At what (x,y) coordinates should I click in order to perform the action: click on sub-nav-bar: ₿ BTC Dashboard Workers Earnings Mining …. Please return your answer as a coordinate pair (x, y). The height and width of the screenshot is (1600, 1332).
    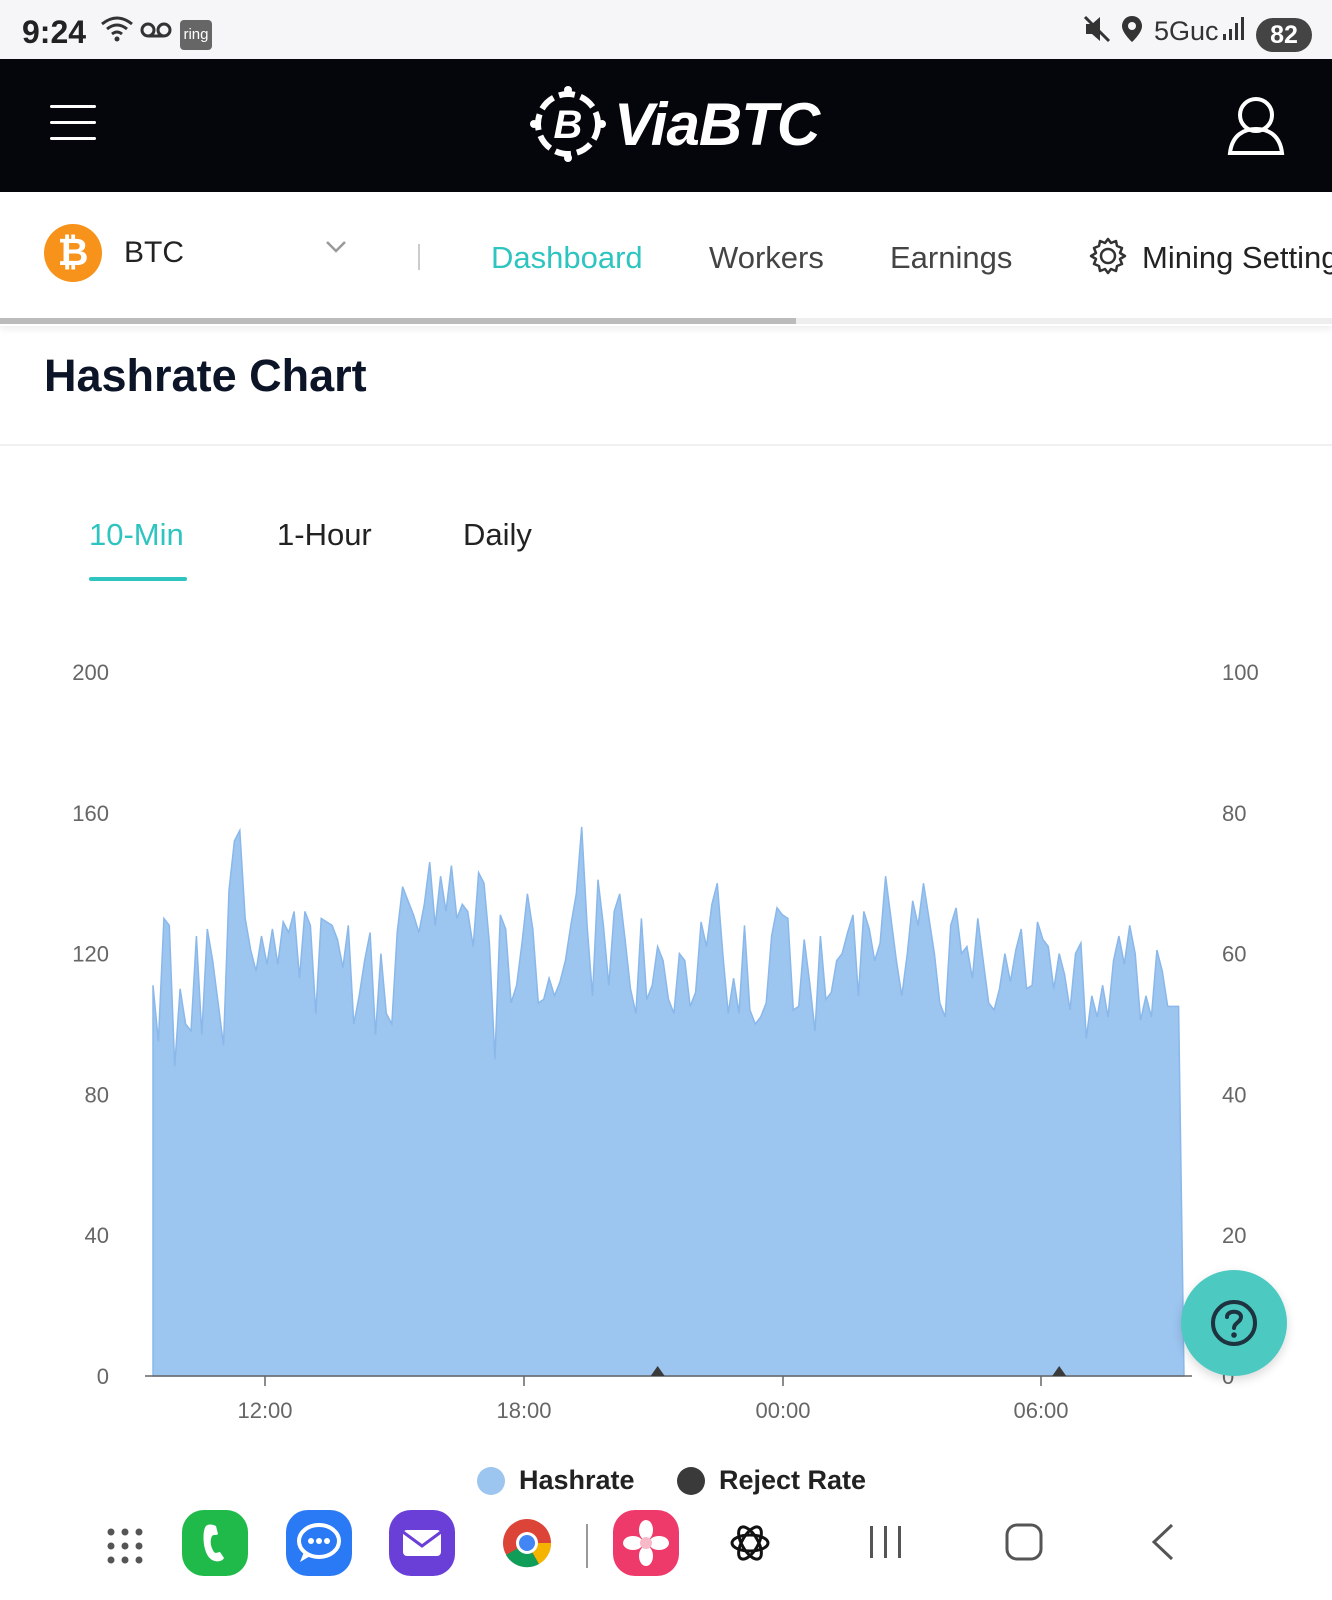
    Looking at the image, I should click on (666, 259).